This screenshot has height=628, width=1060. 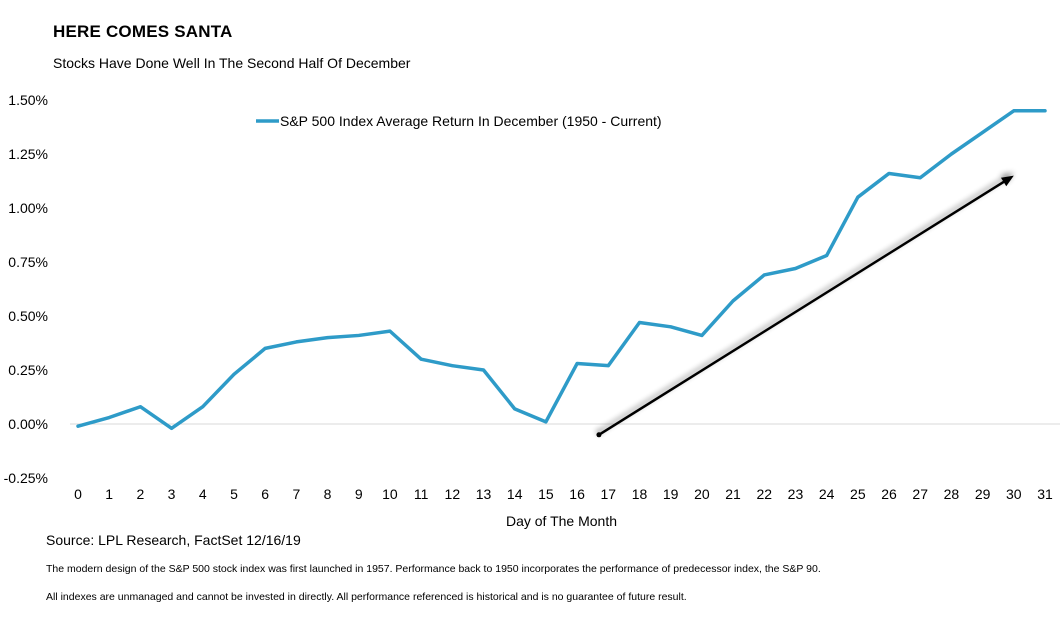 I want to click on y-tick-label: 0.25%, so click(x=28, y=370).